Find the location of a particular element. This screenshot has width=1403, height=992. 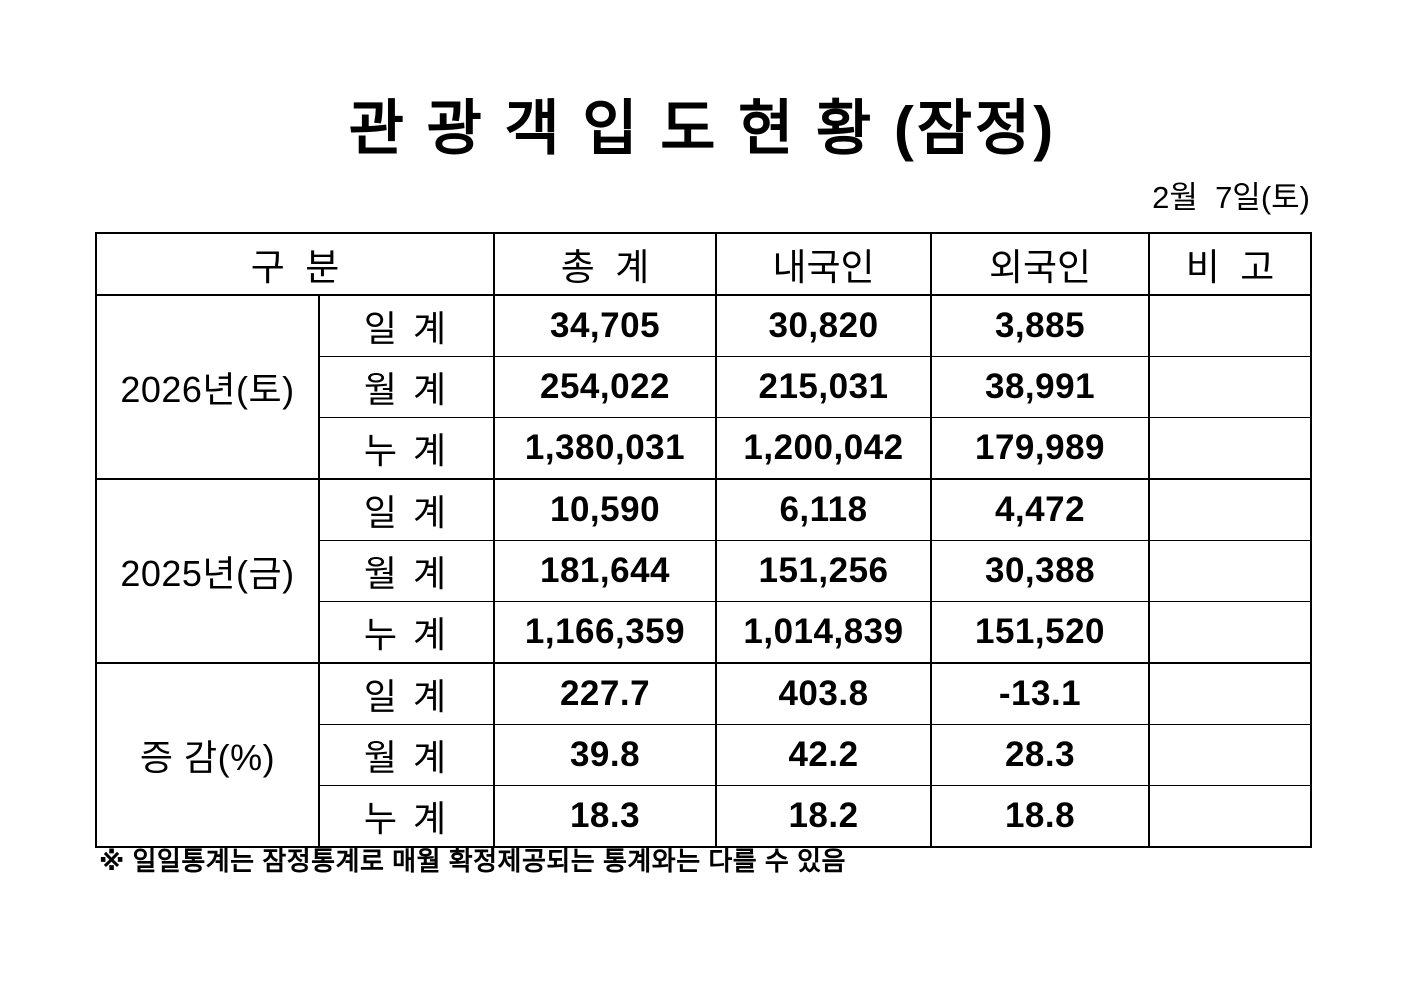

value-foreign: -13.1 is located at coordinates (1040, 693).